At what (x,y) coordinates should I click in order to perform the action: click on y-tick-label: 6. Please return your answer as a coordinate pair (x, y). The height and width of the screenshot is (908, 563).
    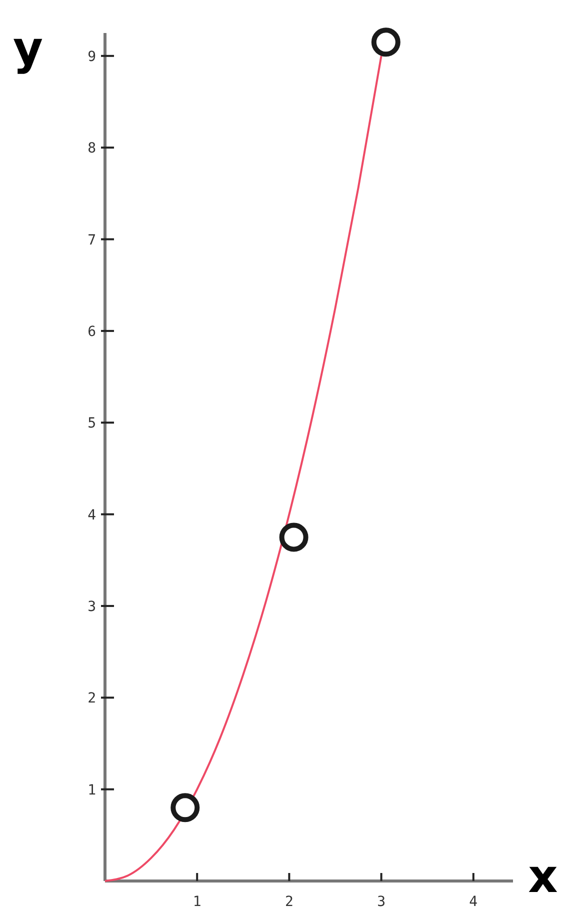
    Looking at the image, I should click on (92, 332).